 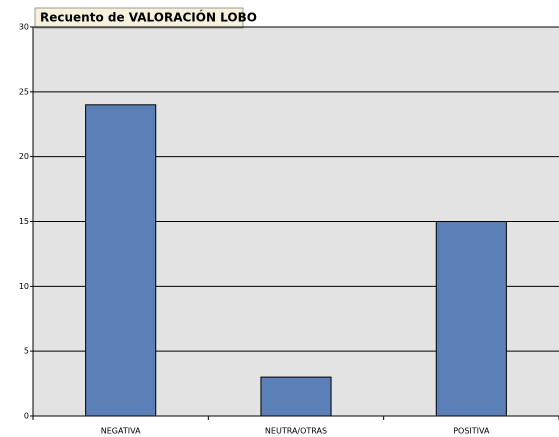 I want to click on title-box, so click(x=139, y=18).